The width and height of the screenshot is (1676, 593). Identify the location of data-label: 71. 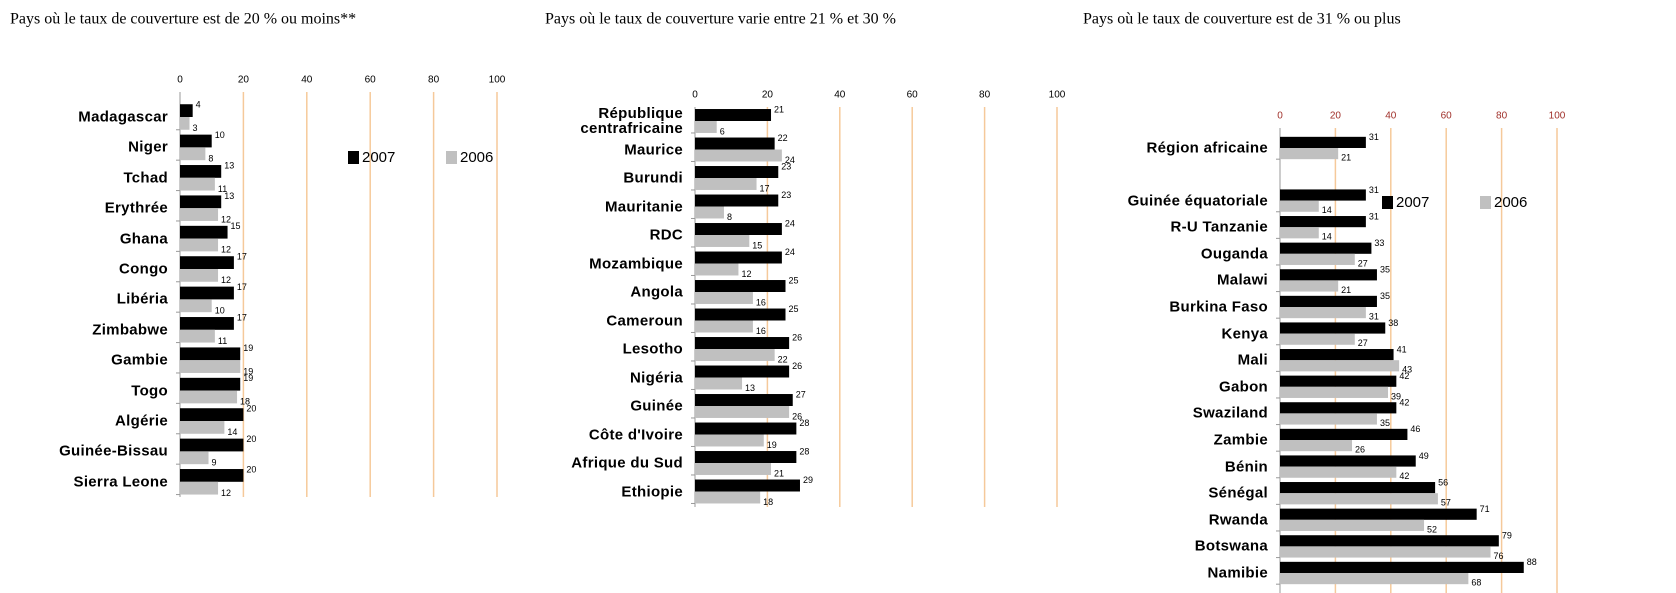
(1485, 509).